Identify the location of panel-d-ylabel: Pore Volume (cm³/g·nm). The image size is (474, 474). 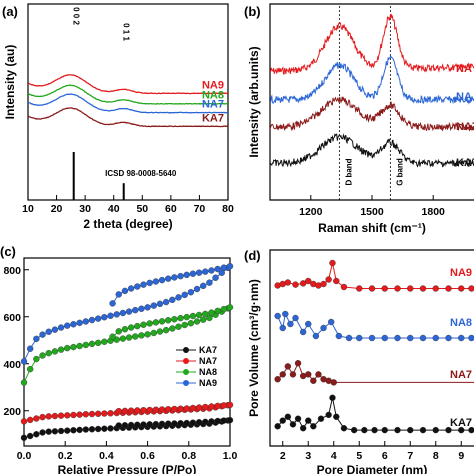
(254, 348).